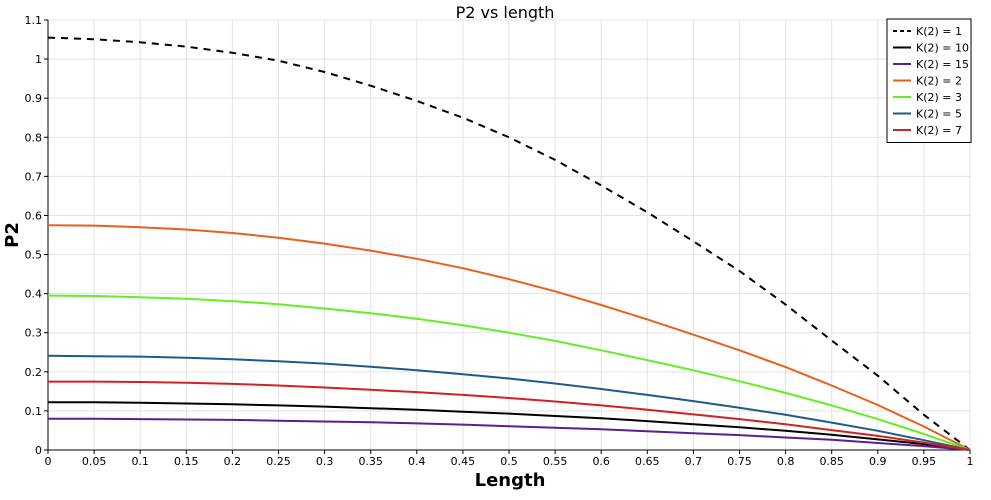 This screenshot has height=500, width=991. What do you see at coordinates (34, 20) in the screenshot?
I see `y-tick-label: 1.1` at bounding box center [34, 20].